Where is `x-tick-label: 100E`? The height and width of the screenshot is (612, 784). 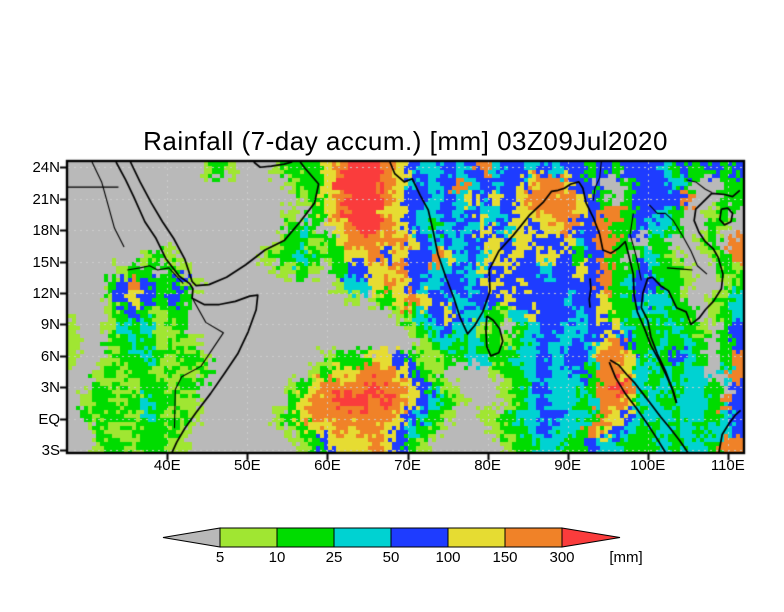
x-tick-label: 100E is located at coordinates (648, 465).